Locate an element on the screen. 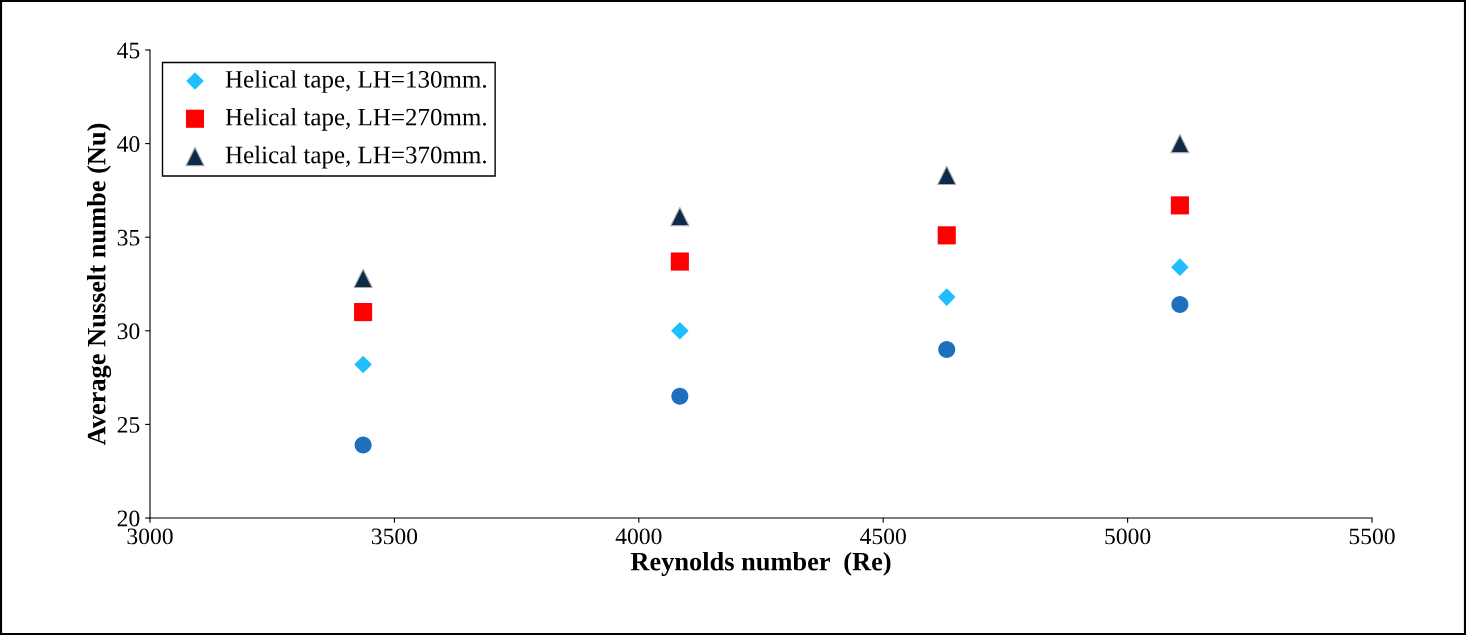  y-tick-label: 30 is located at coordinates (128, 331).